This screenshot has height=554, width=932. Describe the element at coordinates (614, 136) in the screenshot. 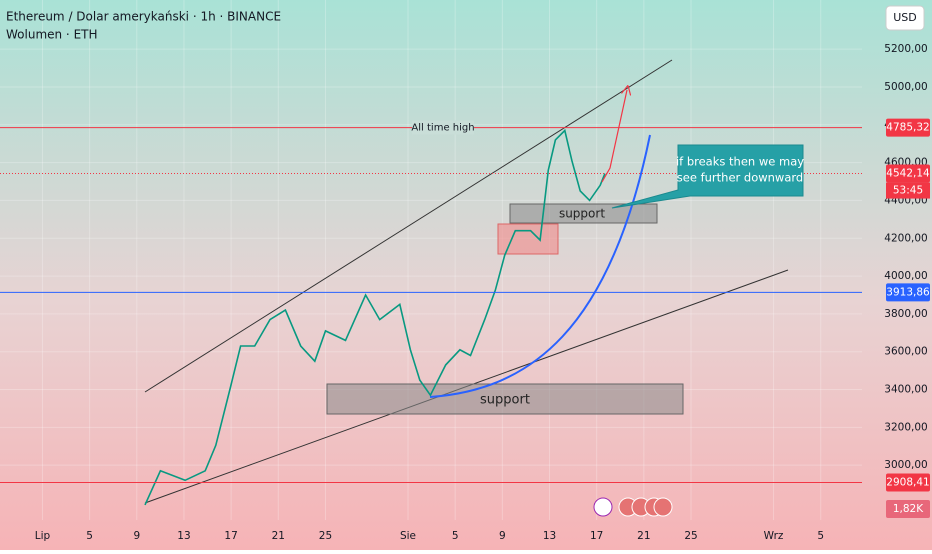

I see `projection-arrow` at that location.